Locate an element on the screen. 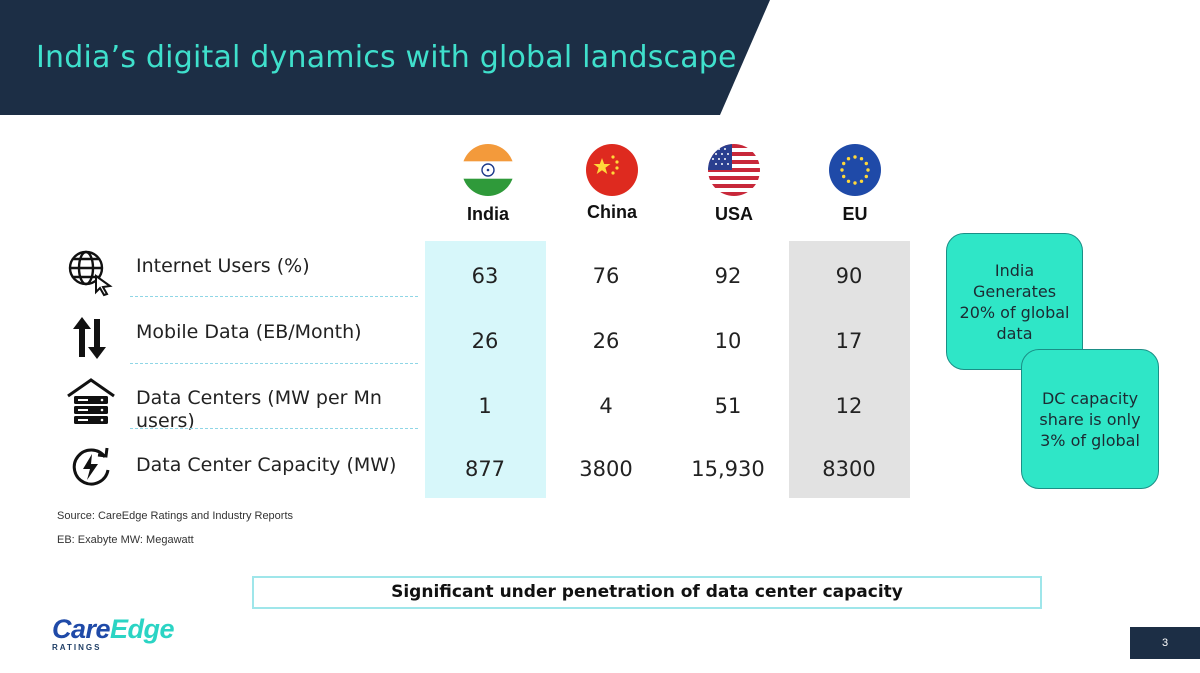 The image size is (1200, 673). country-label-usa: USA is located at coordinates (733, 214).